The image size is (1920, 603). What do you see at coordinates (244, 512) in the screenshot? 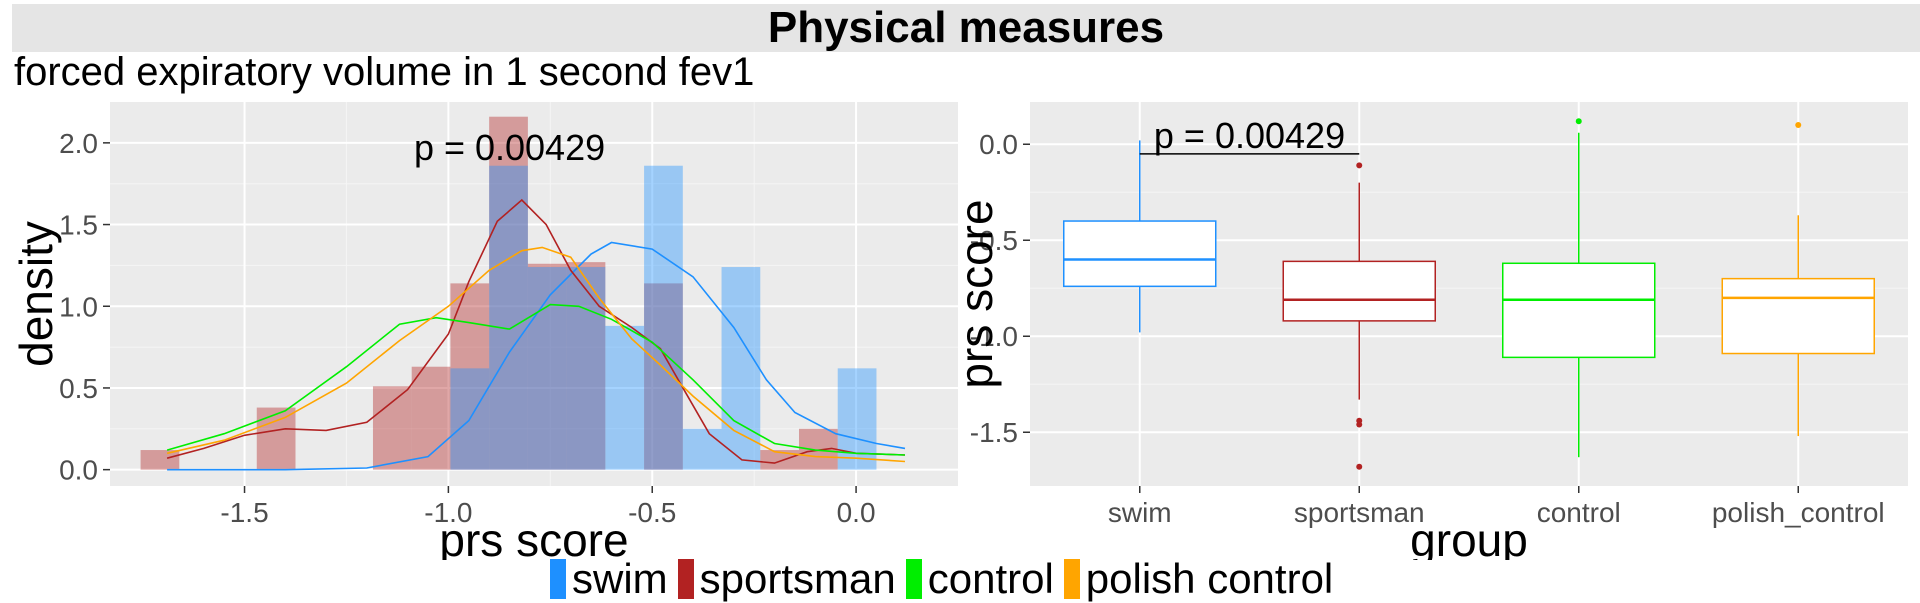
I see `x-tick-label: -1.5` at bounding box center [244, 512].